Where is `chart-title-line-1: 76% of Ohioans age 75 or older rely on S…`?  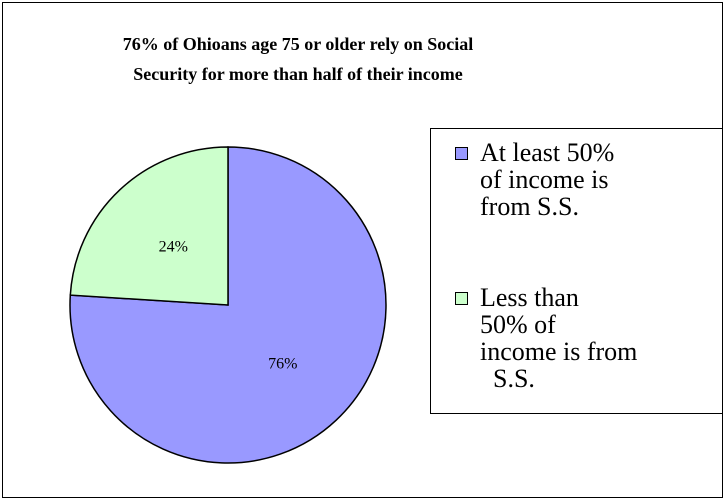 chart-title-line-1: 76% of Ohioans age 75 or older rely on S… is located at coordinates (298, 44).